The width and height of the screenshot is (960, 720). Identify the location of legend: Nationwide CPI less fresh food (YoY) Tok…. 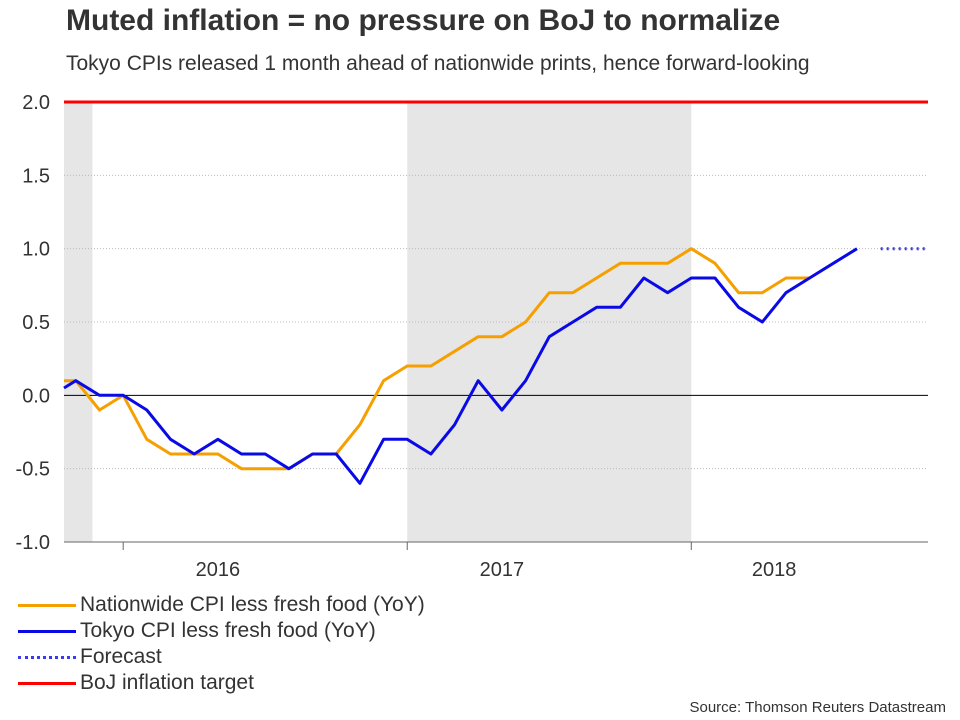
(221, 644).